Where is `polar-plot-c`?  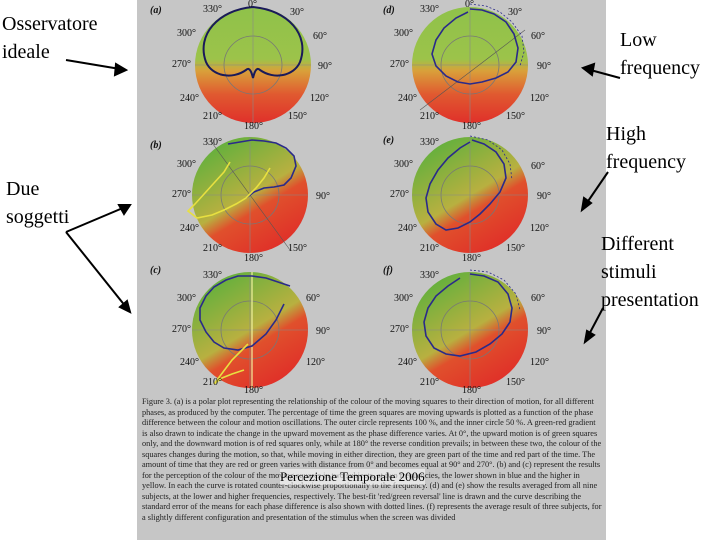
polar-plot-c is located at coordinates (250, 330).